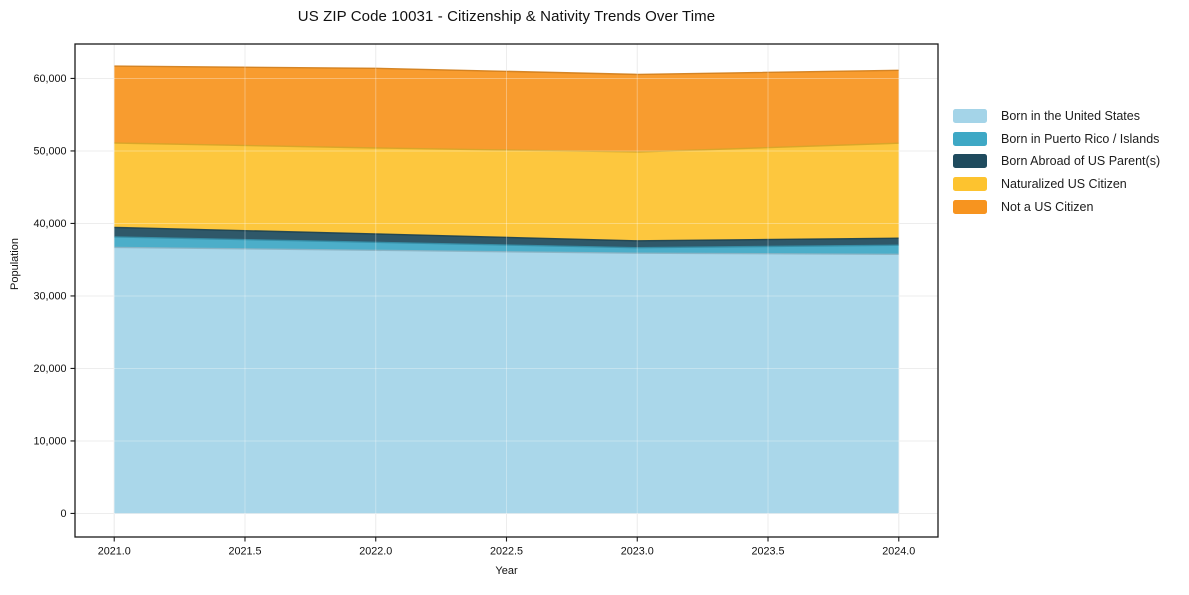  I want to click on x-axis-label: Year, so click(506, 571).